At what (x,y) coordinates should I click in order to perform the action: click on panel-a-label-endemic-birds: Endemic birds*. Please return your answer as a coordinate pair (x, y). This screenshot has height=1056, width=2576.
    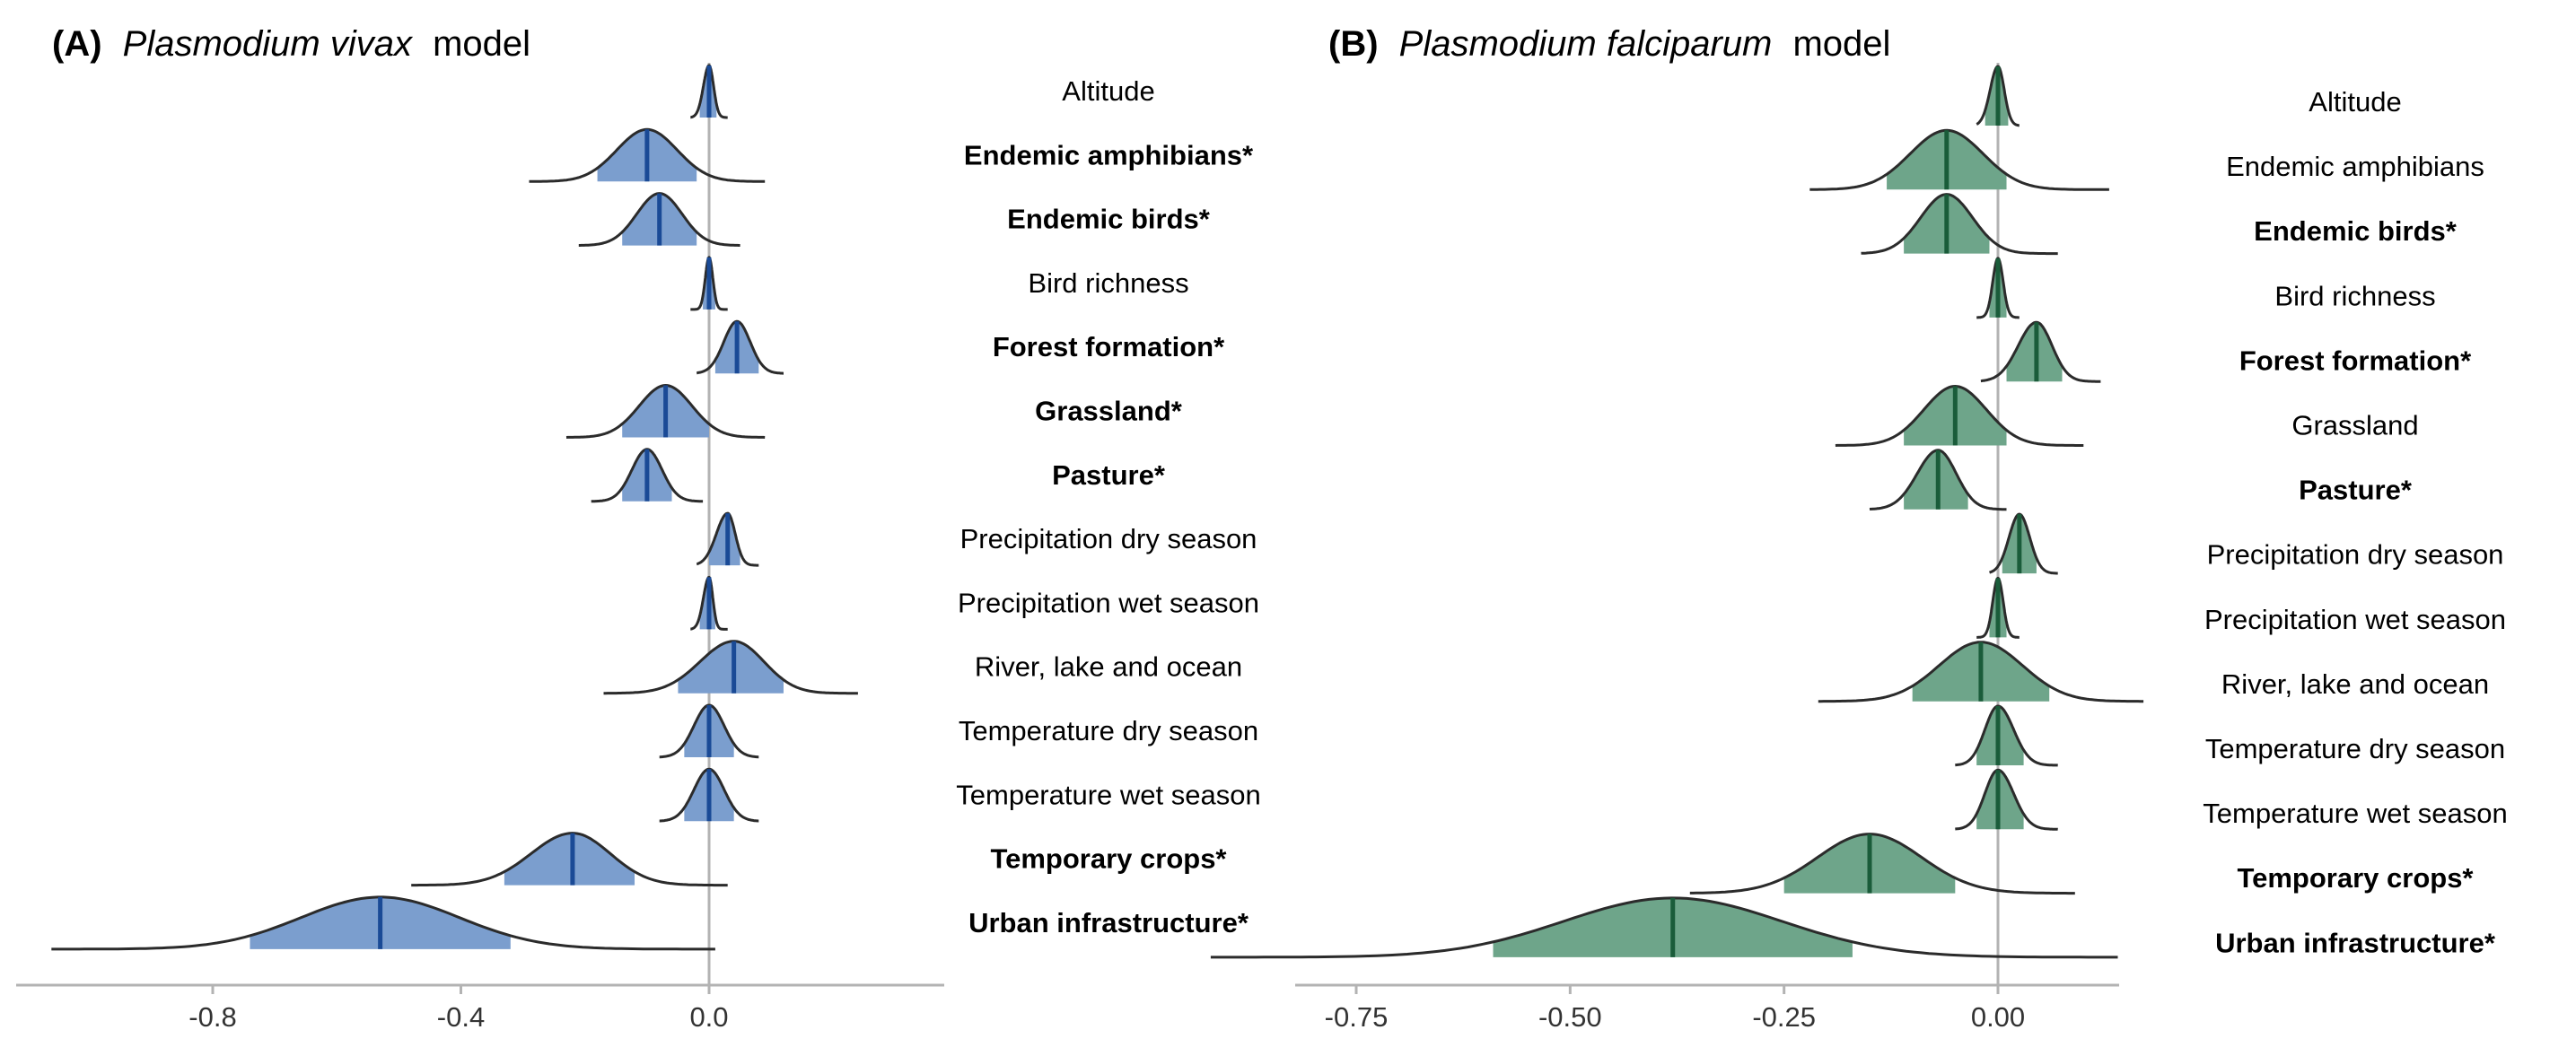
    Looking at the image, I should click on (1109, 219).